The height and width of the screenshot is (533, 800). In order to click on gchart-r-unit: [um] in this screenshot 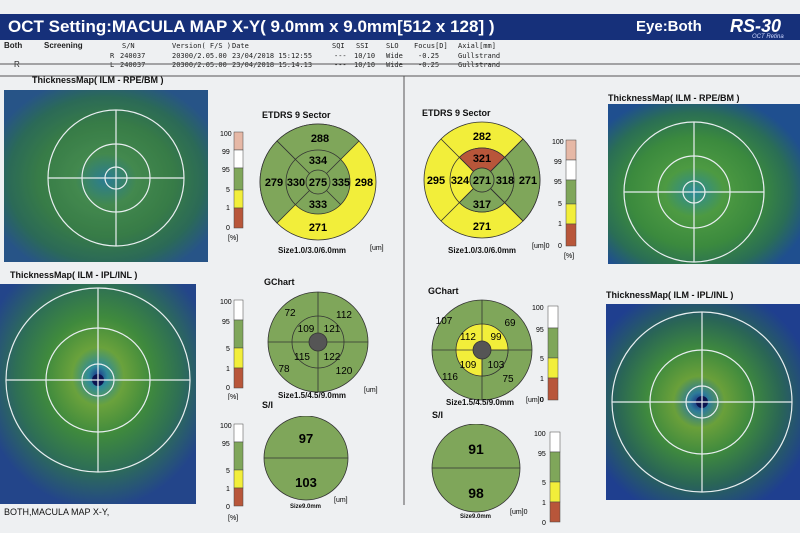, I will do `click(371, 390)`.